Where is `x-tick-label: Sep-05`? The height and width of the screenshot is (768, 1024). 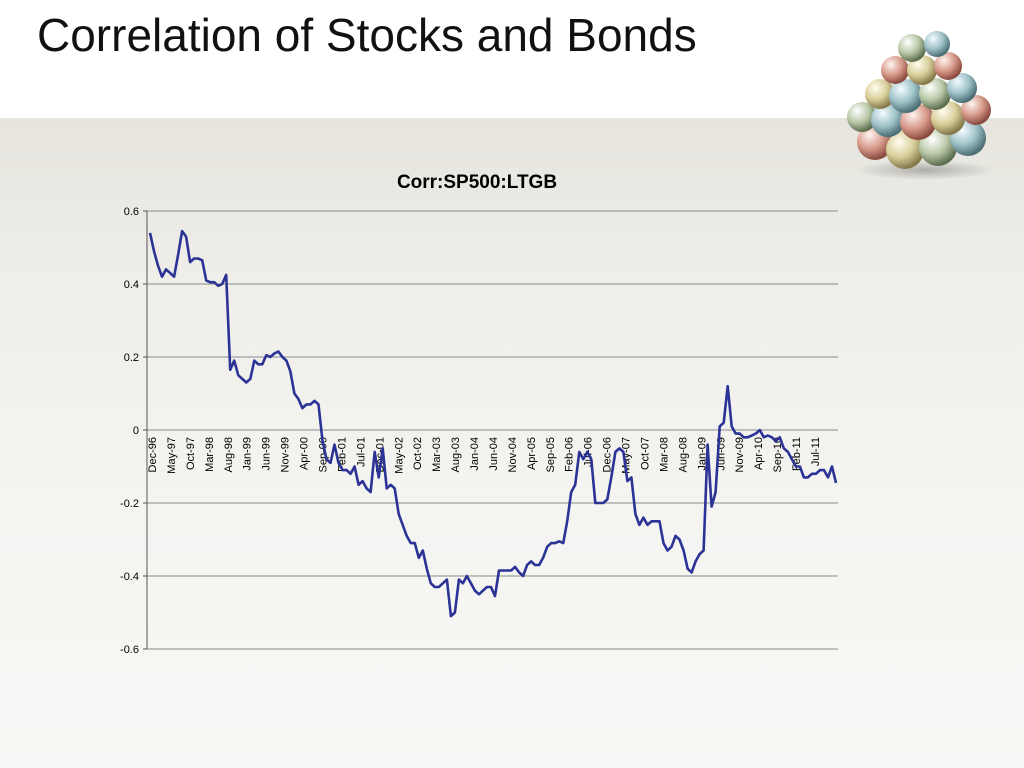
x-tick-label: Sep-05 is located at coordinates (551, 454).